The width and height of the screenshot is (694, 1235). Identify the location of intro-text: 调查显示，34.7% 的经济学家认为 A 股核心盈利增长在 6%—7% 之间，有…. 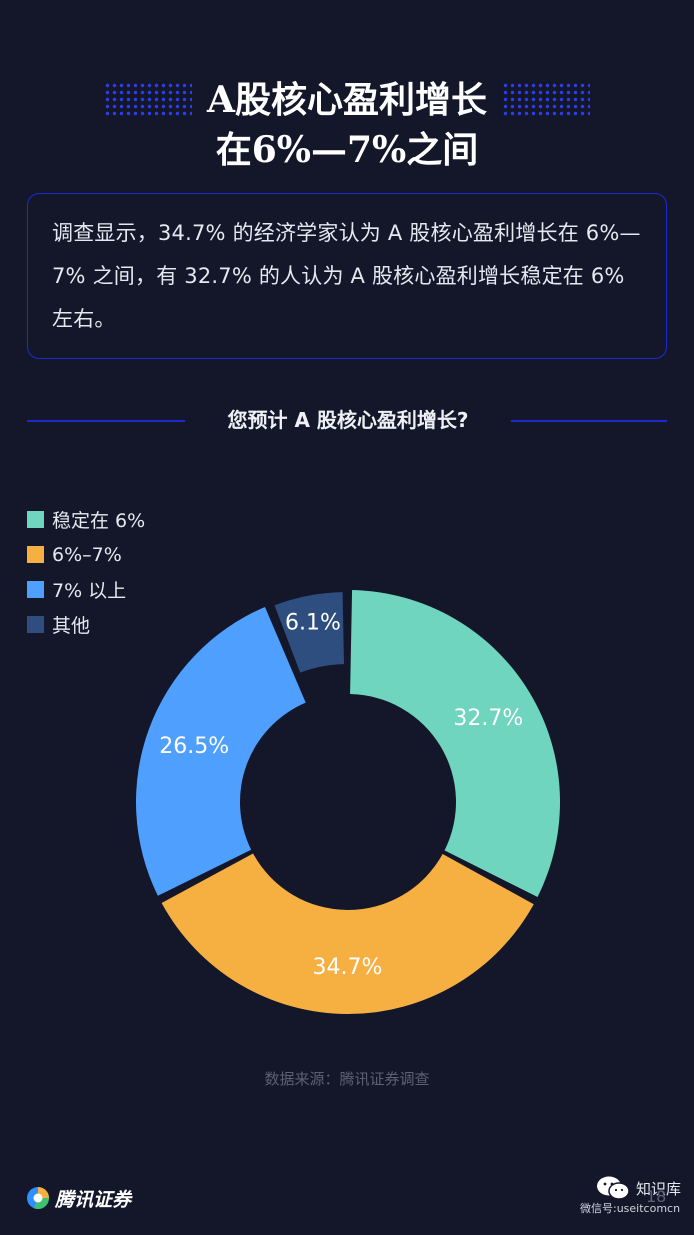
(346, 276).